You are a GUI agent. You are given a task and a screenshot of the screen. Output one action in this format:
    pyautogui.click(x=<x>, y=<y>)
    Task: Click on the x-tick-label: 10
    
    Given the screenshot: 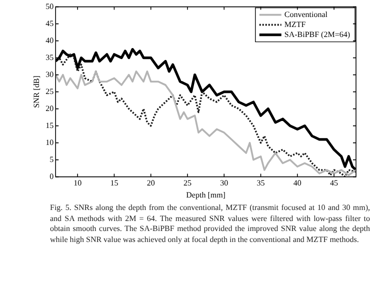 What is the action you would take?
    pyautogui.click(x=78, y=183)
    